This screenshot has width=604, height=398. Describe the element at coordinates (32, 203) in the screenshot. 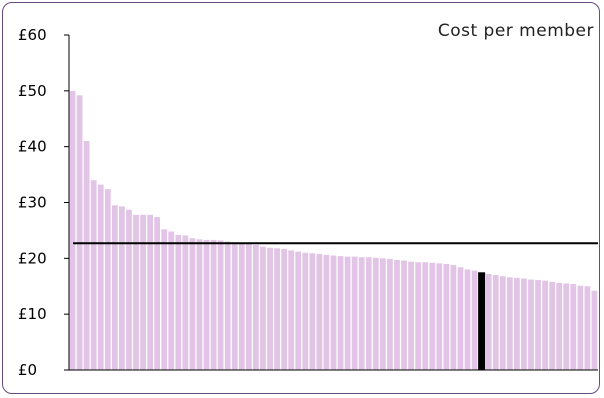

I see `y-tick-label: £30` at that location.